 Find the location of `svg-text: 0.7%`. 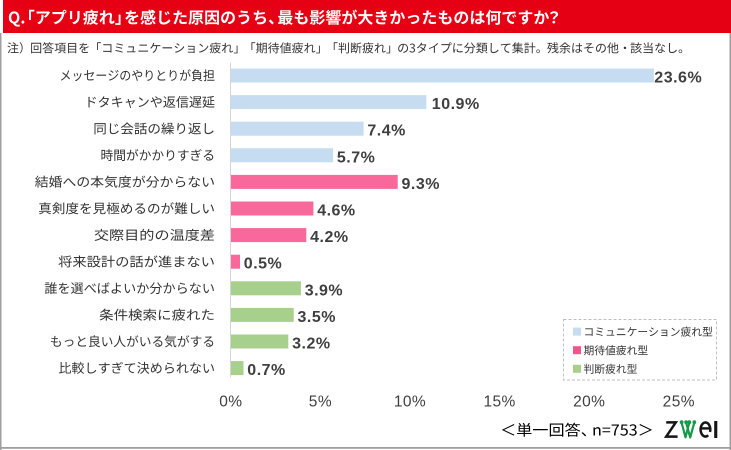

svg-text: 0.7% is located at coordinates (266, 370).